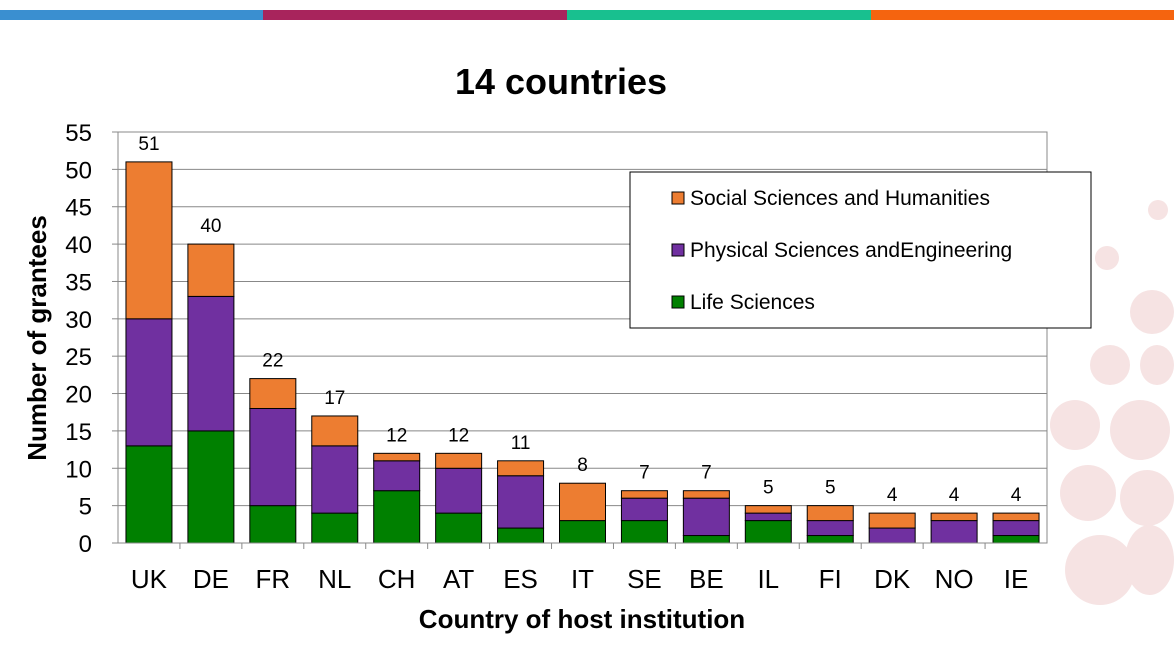 The image size is (1174, 657). What do you see at coordinates (210, 226) in the screenshot?
I see `data-label: 40` at bounding box center [210, 226].